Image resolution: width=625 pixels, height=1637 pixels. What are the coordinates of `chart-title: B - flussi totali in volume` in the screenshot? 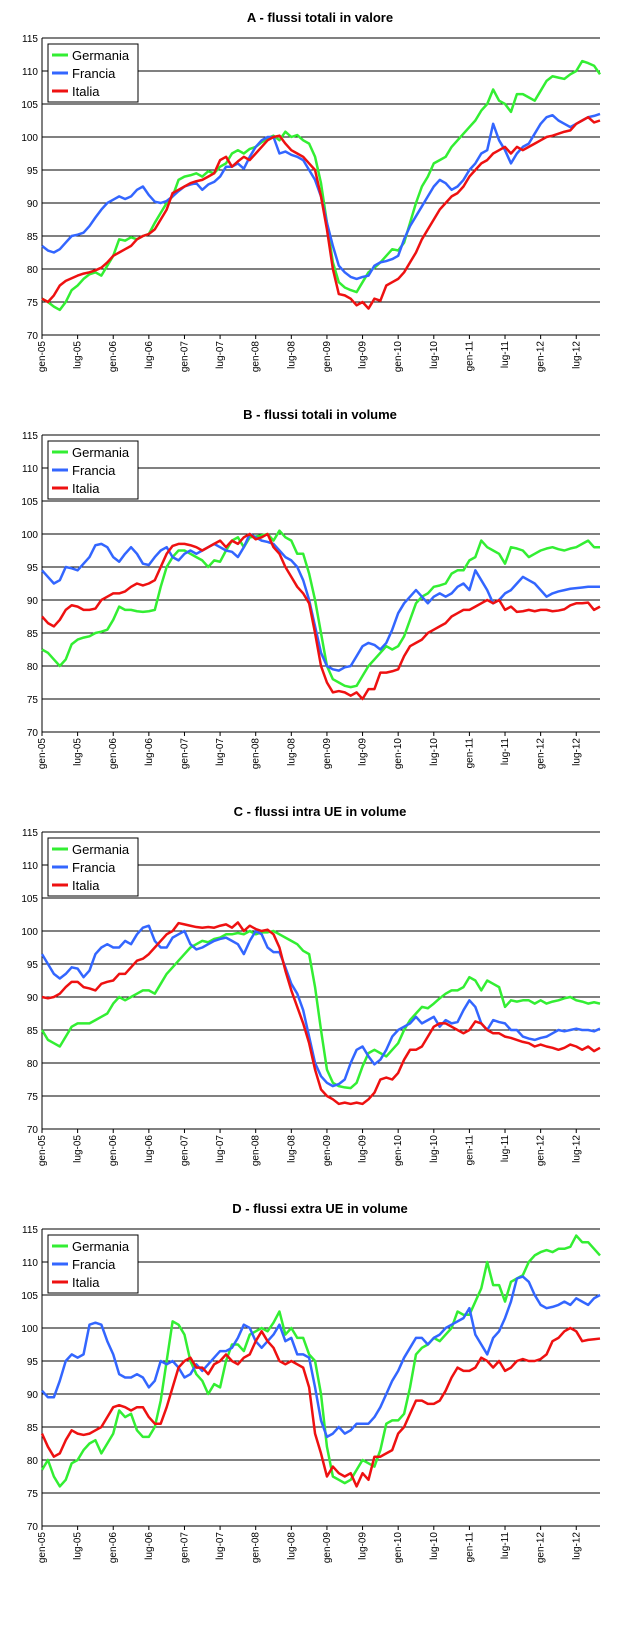 It's located at (320, 414).